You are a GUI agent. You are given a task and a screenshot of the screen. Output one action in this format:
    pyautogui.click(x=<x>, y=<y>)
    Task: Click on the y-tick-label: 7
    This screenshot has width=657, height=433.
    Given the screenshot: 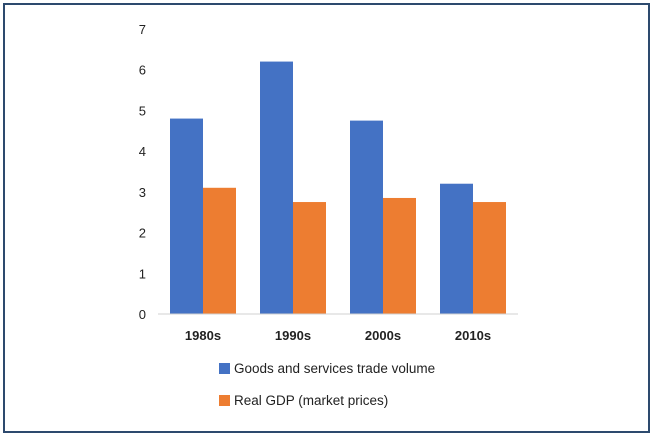 What is the action you would take?
    pyautogui.click(x=142, y=29)
    